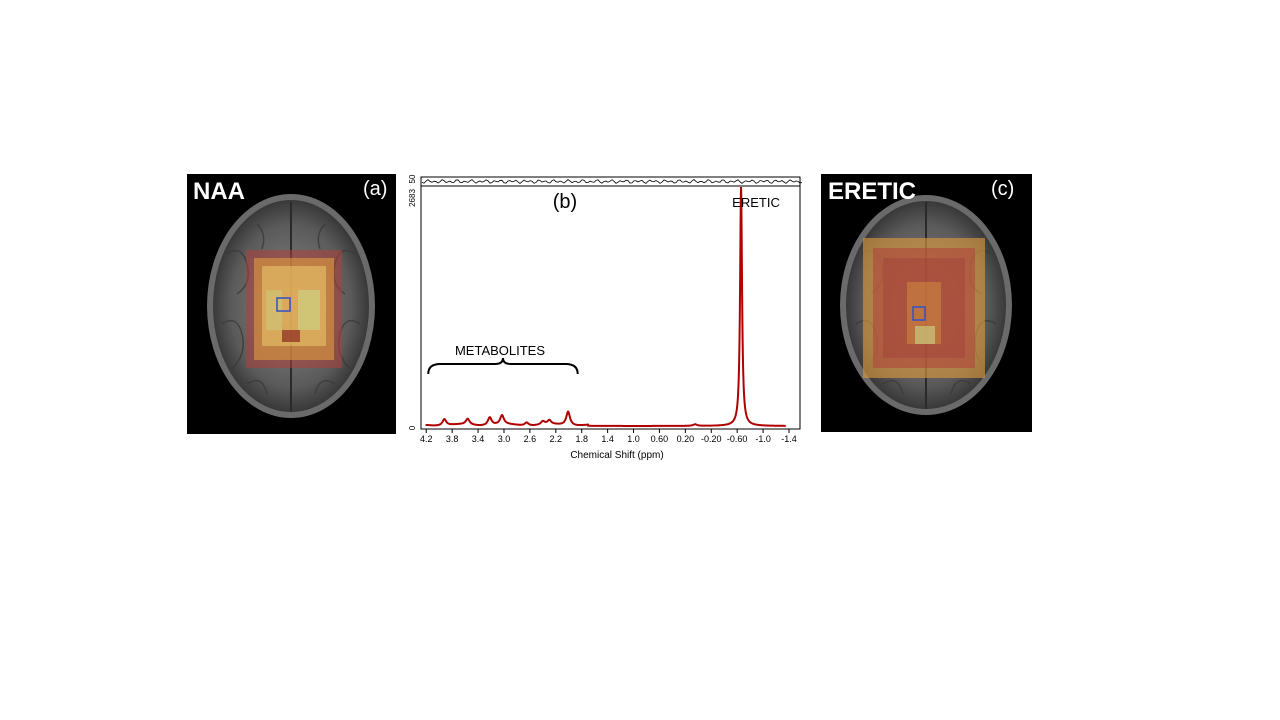 The height and width of the screenshot is (720, 1280). I want to click on x-tick-label: 2.2, so click(556, 439).